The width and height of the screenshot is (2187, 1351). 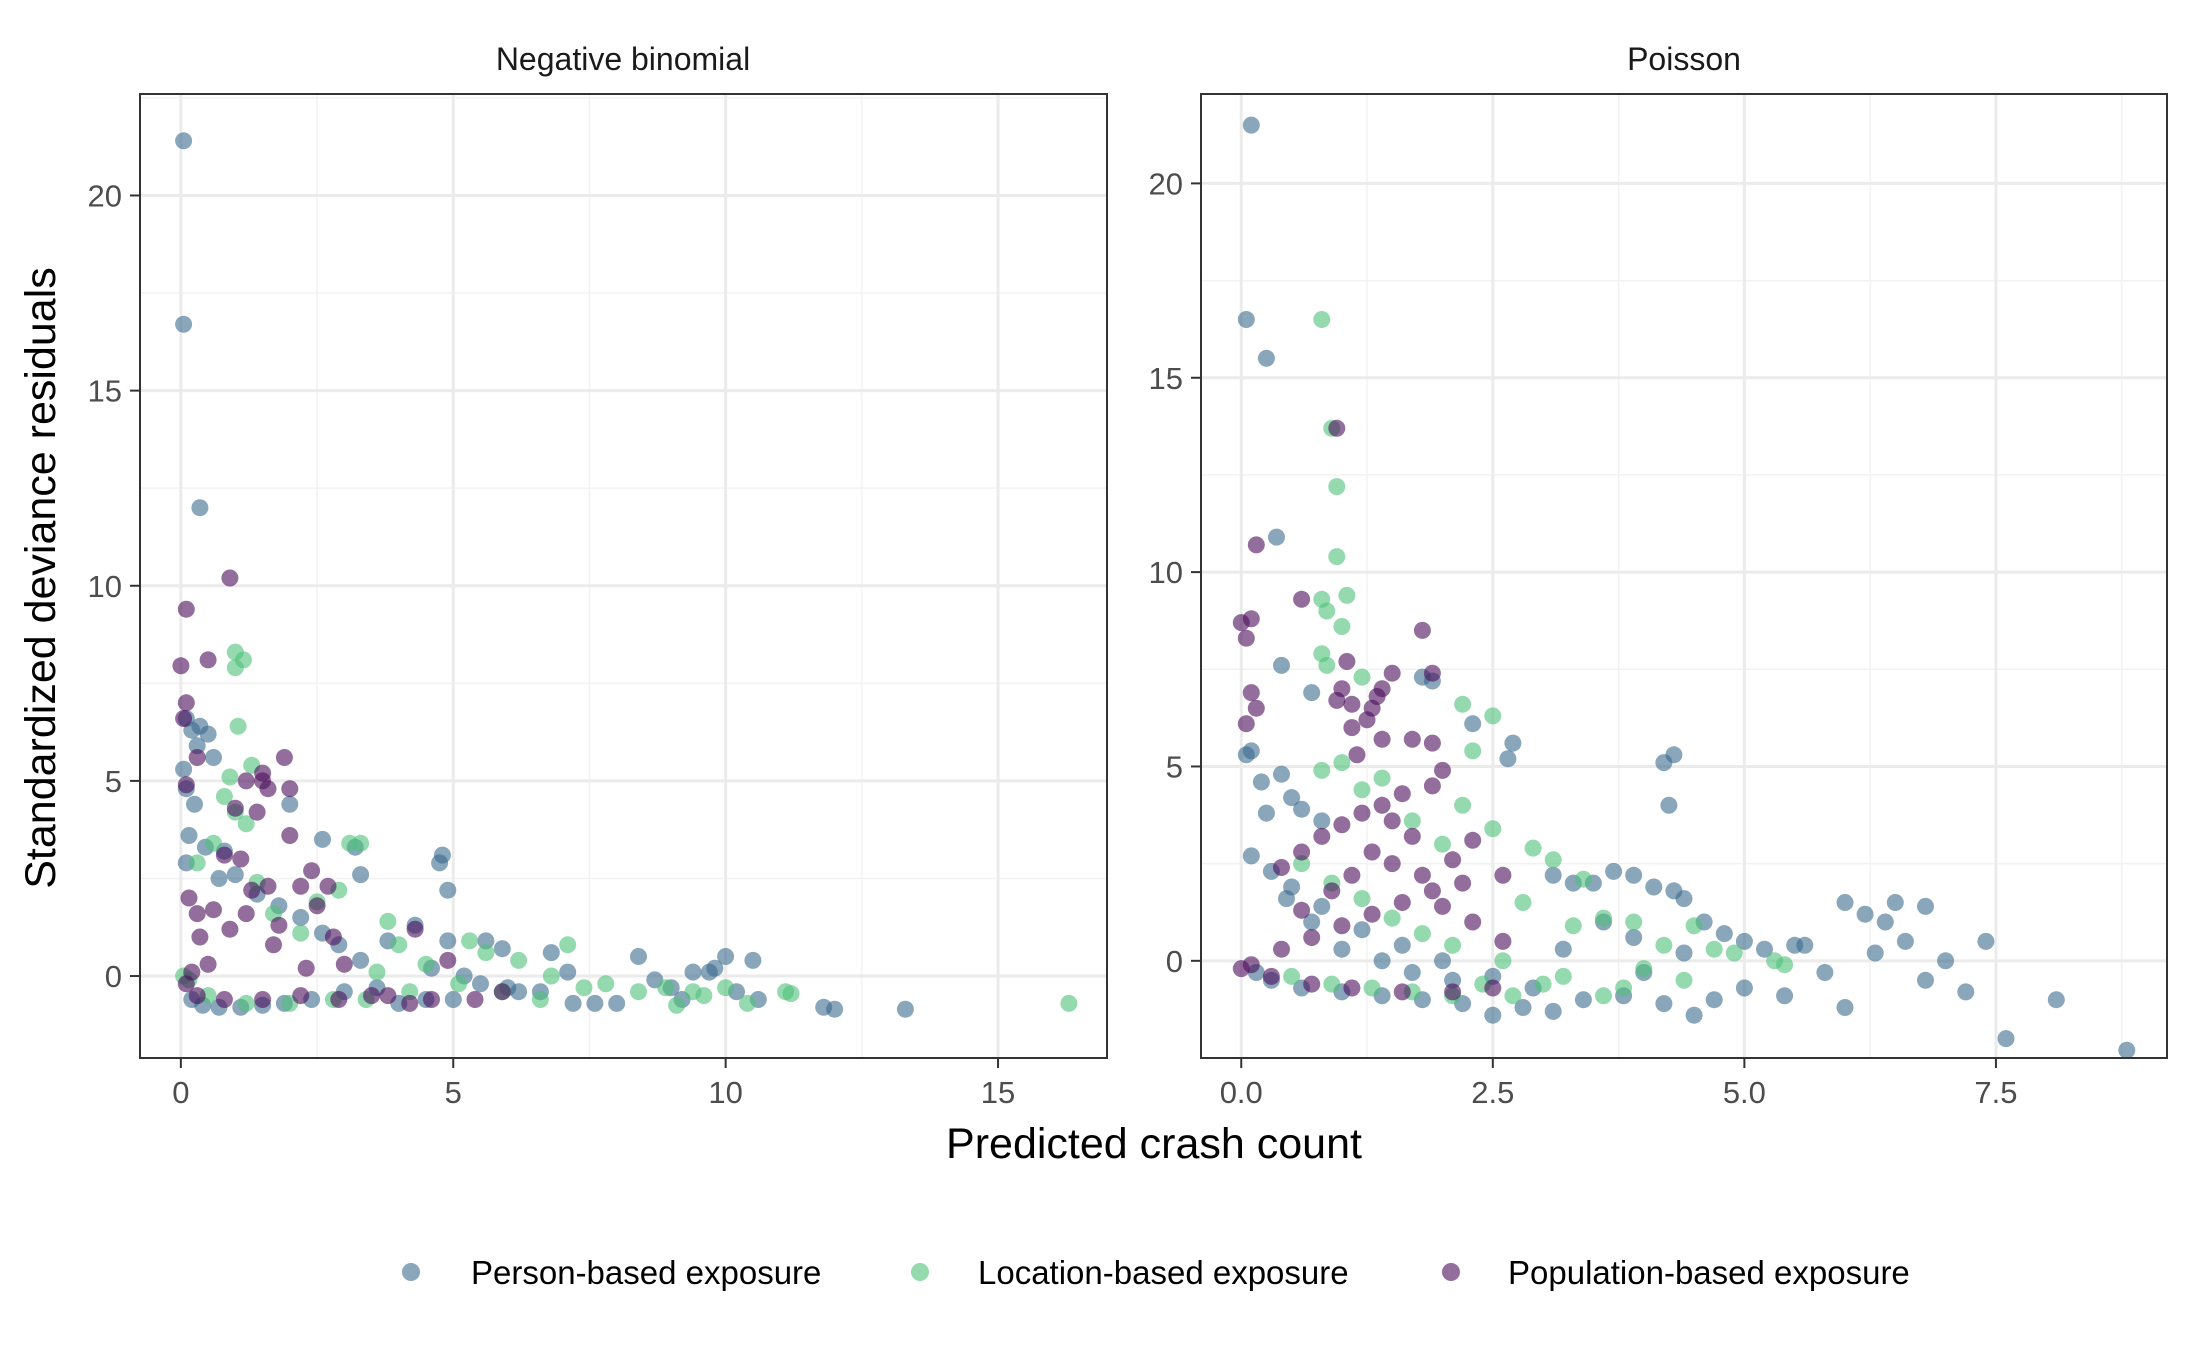 I want to click on panel-title: Poisson, so click(x=1684, y=59).